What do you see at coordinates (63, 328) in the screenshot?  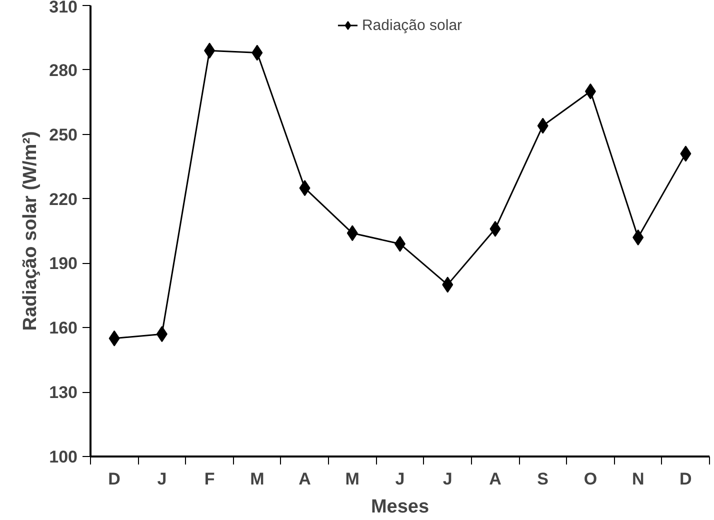 I see `y-tick-label: 160` at bounding box center [63, 328].